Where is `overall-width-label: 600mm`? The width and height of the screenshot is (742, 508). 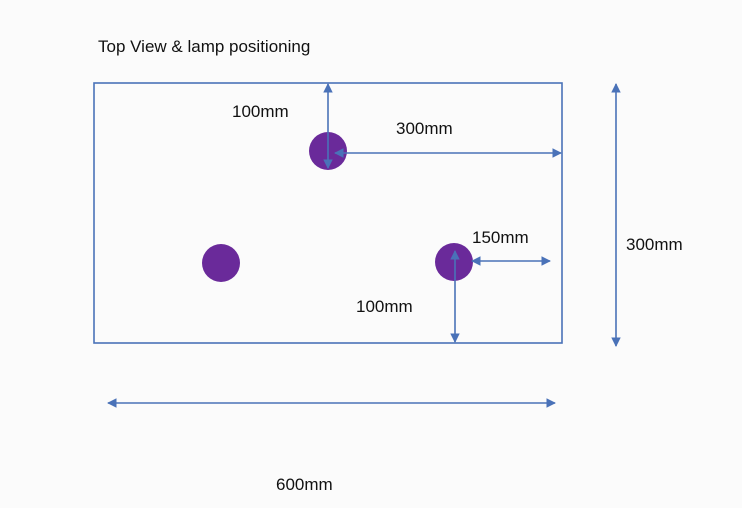
overall-width-label: 600mm is located at coordinates (304, 484).